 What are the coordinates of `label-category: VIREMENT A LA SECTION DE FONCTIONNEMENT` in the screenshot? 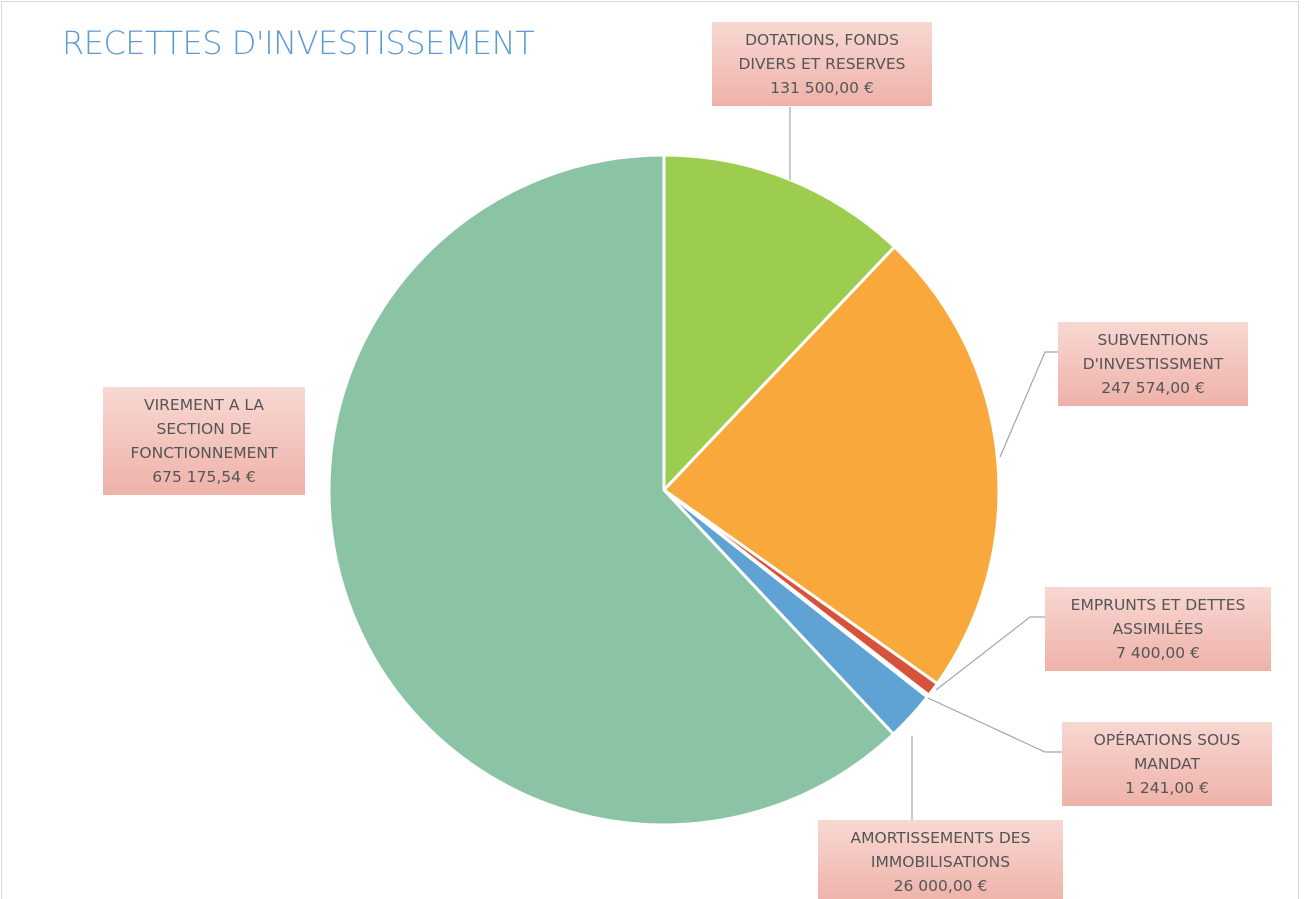 It's located at (204, 429).